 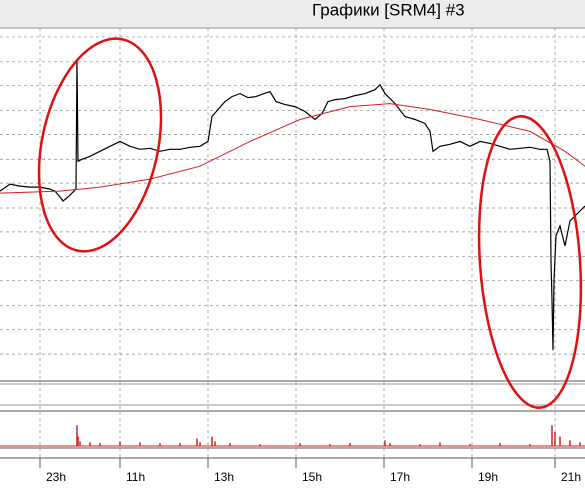 I want to click on x-tick-label: 17h, so click(x=400, y=477).